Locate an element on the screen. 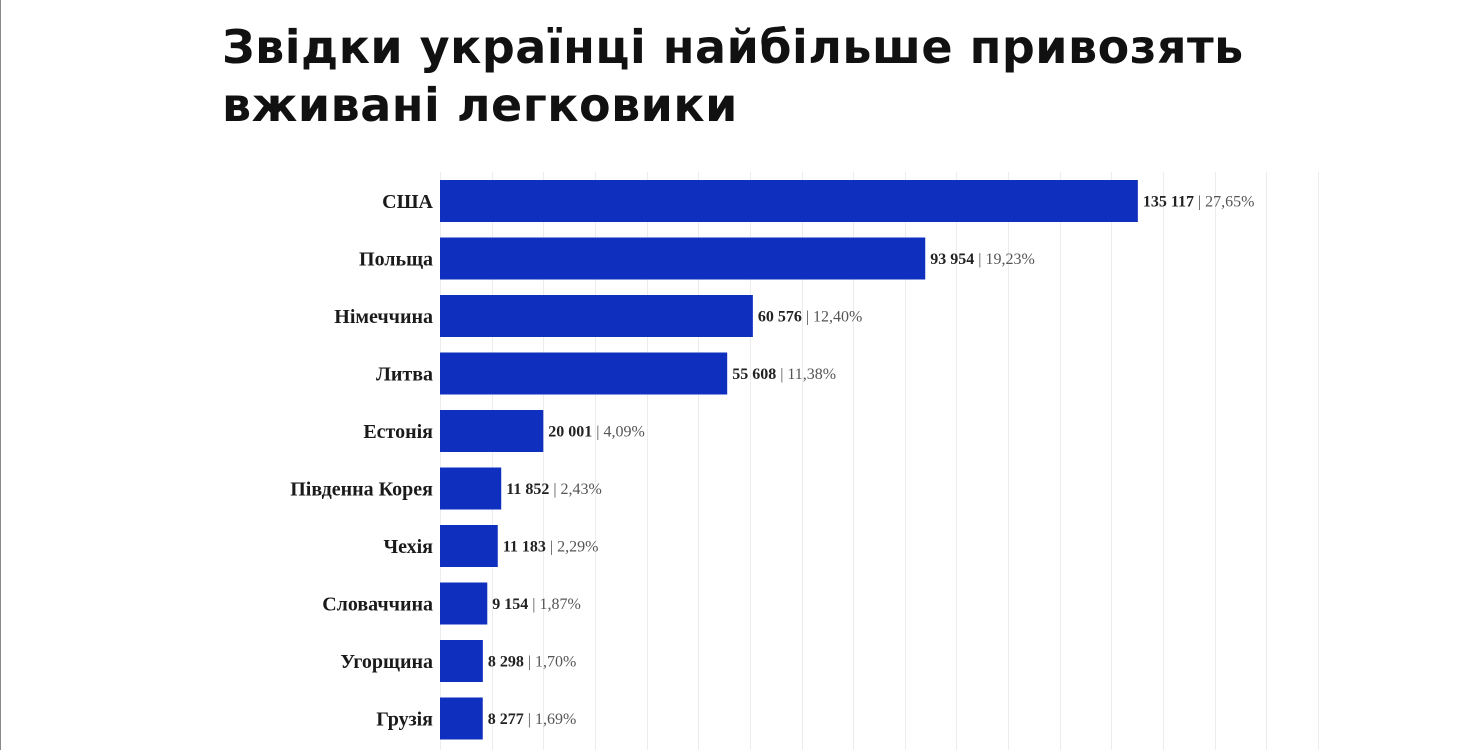  data-label-value: 8 277 is located at coordinates (506, 719).